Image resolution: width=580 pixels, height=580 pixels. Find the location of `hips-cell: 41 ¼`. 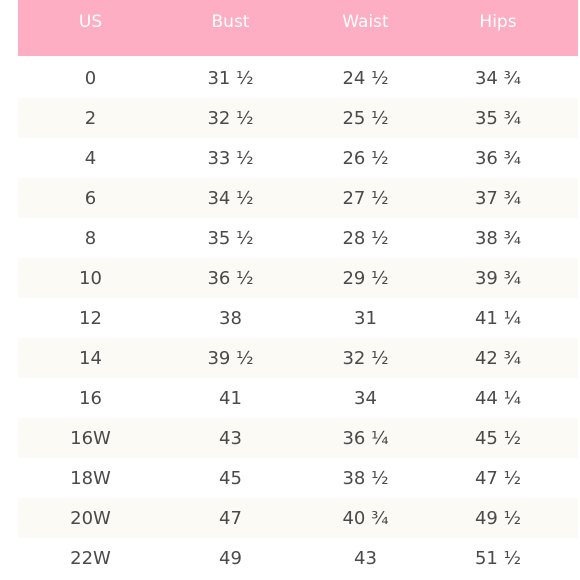

hips-cell: 41 ¼ is located at coordinates (498, 318).